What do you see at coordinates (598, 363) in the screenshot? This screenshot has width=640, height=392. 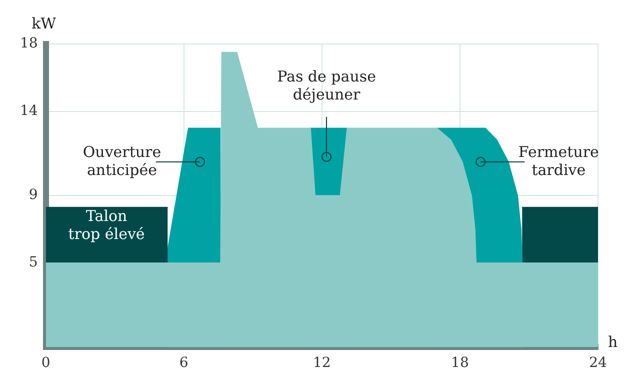 I see `x-tick-label: 24` at bounding box center [598, 363].